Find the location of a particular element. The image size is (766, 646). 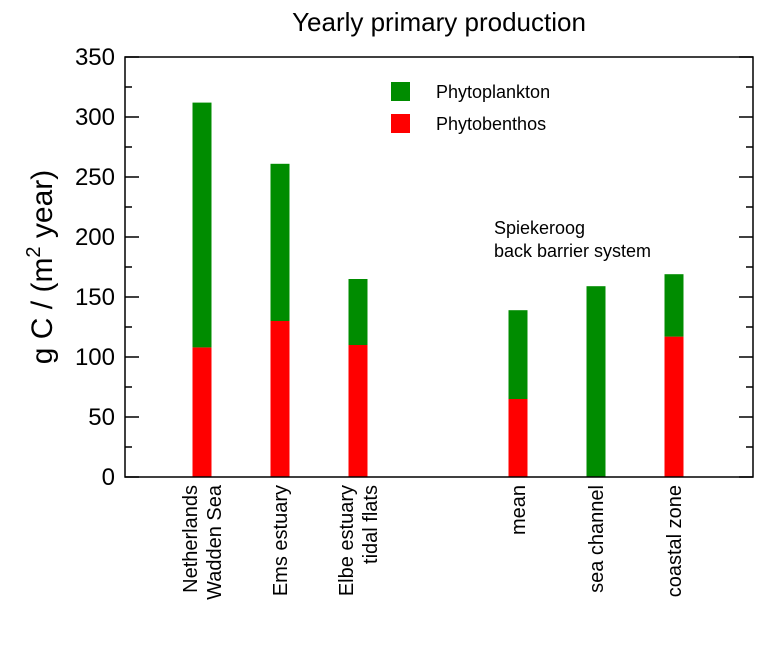

y-axis-label: g C / (m2 year) is located at coordinates (41, 267).